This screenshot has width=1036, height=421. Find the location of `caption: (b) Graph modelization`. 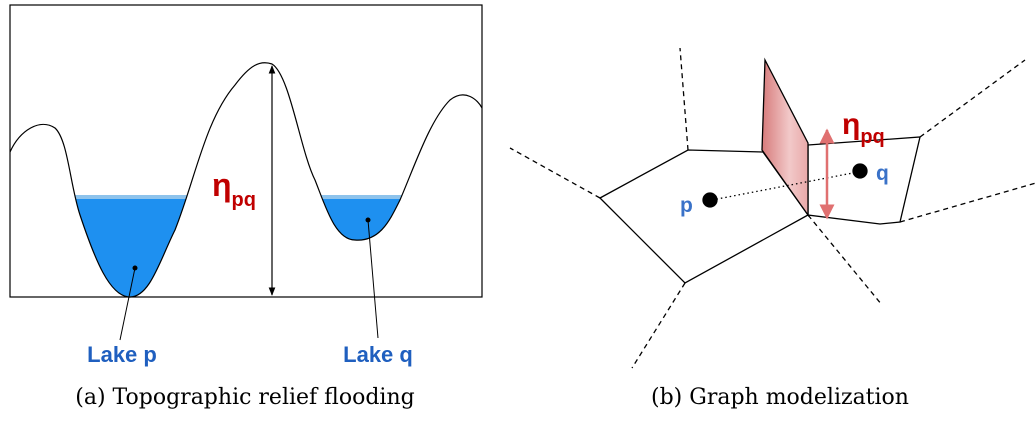

caption: (b) Graph modelization is located at coordinates (780, 397).